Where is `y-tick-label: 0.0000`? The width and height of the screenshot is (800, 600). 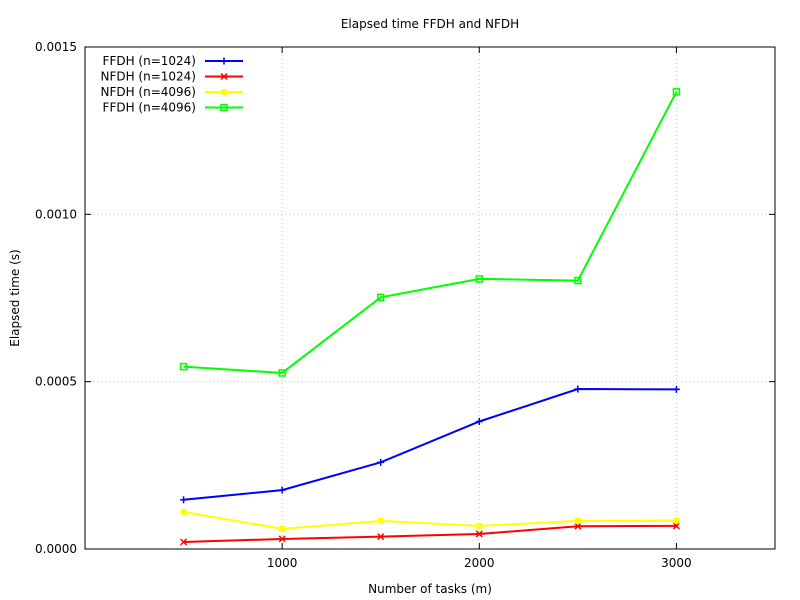 y-tick-label: 0.0000 is located at coordinates (56, 549).